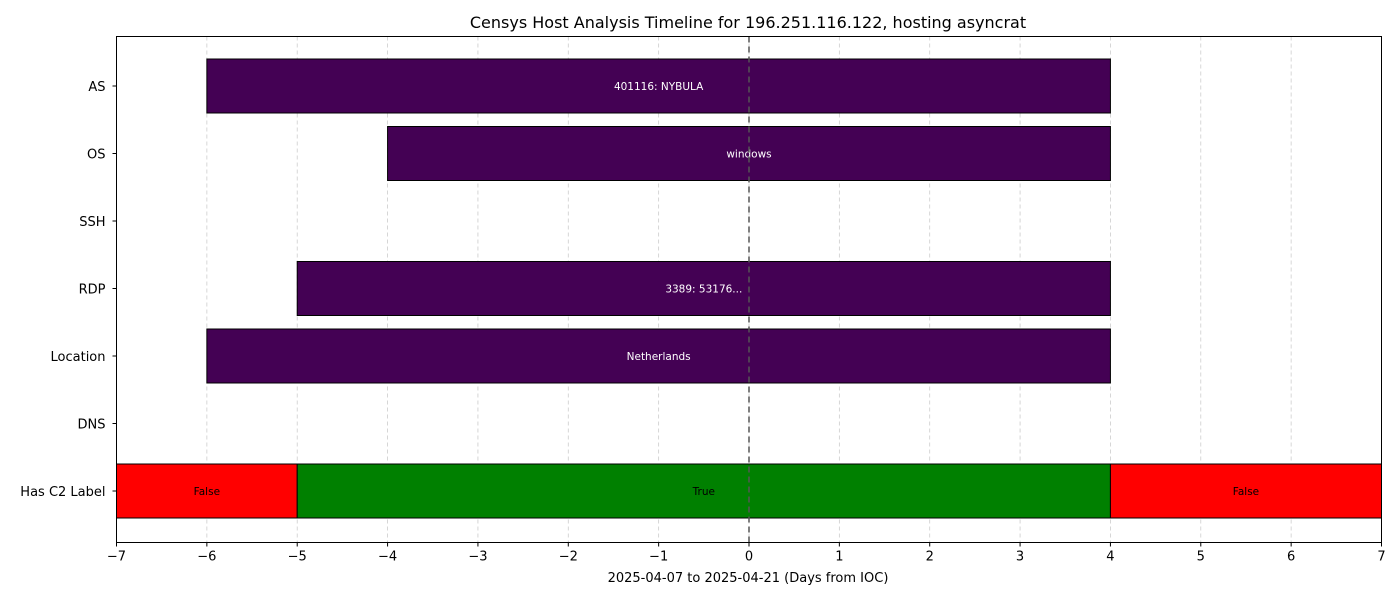 Image resolution: width=1400 pixels, height=600 pixels. Describe the element at coordinates (68, 290) in the screenshot. I see `y-axis: AS OS SSH RDP Location DNS Has C2 Label` at that location.